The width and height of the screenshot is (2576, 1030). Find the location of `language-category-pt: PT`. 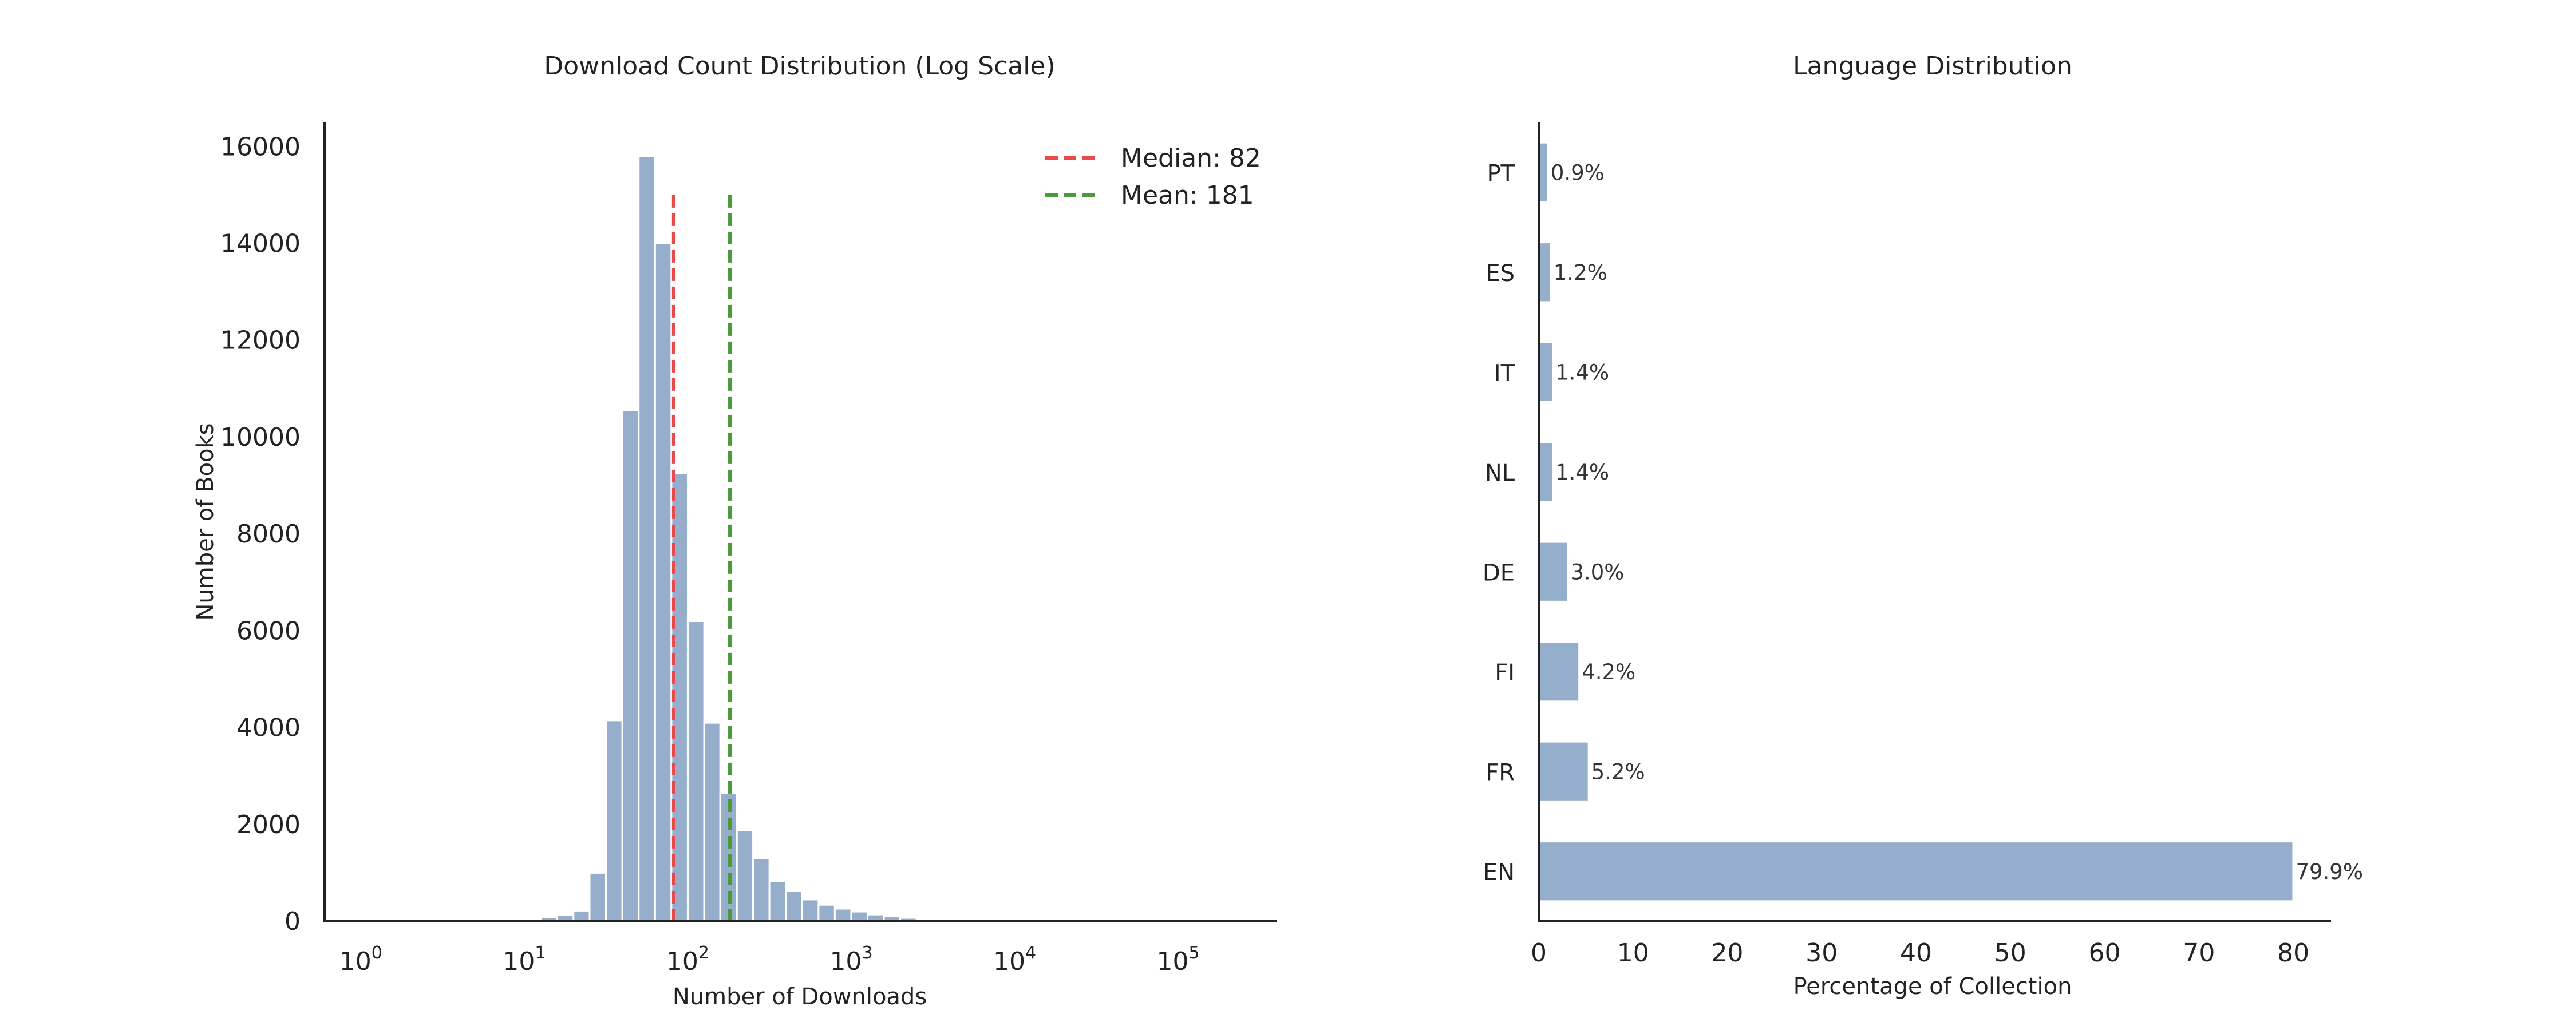

language-category-pt: PT is located at coordinates (1501, 173).